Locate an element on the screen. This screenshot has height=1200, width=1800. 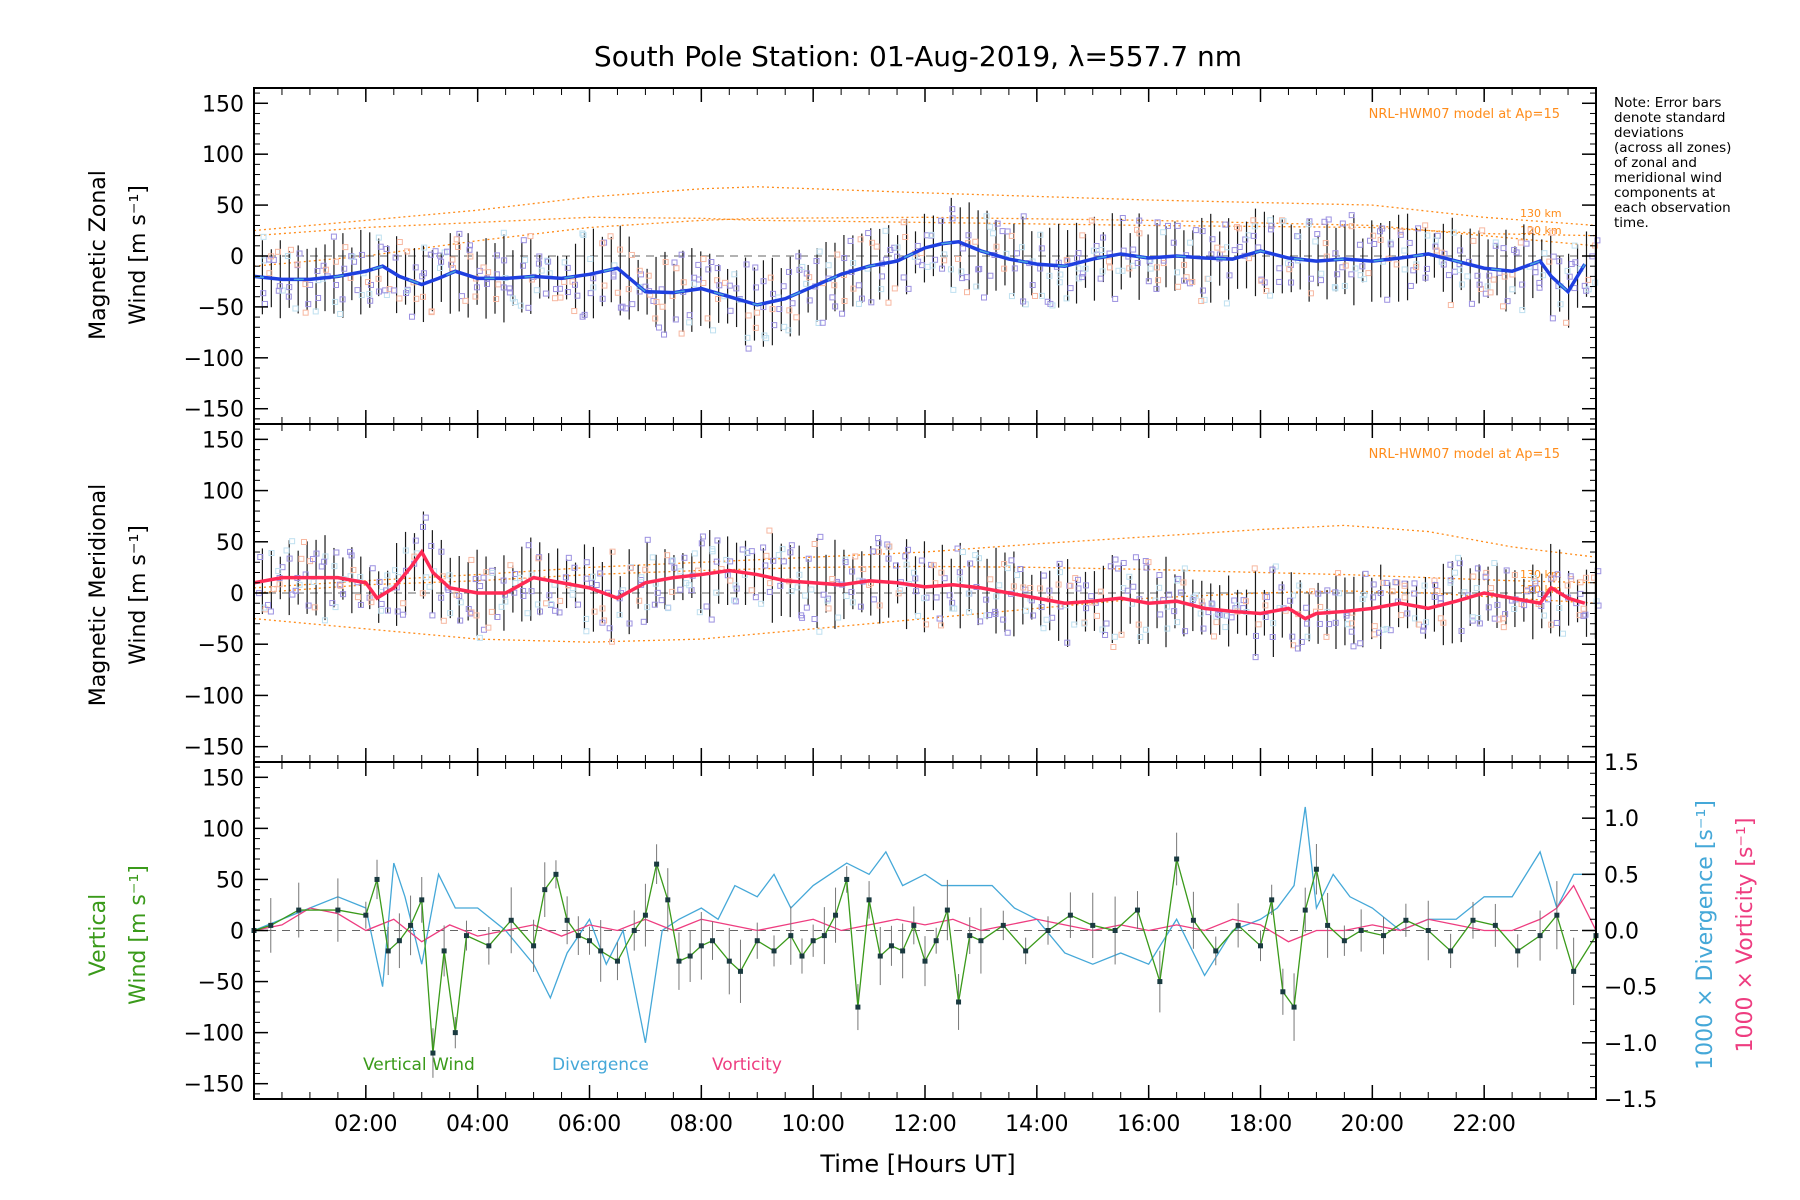
y-tick-label: 50 is located at coordinates (230, 206).